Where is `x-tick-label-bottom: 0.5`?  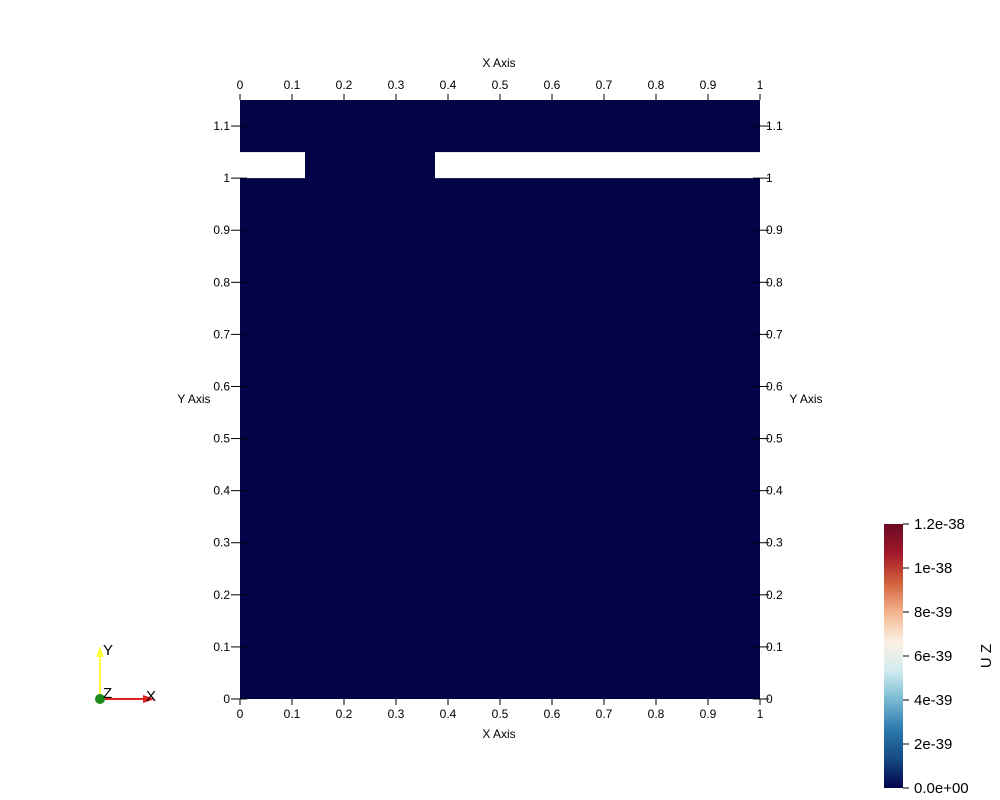 x-tick-label-bottom: 0.5 is located at coordinates (500, 714).